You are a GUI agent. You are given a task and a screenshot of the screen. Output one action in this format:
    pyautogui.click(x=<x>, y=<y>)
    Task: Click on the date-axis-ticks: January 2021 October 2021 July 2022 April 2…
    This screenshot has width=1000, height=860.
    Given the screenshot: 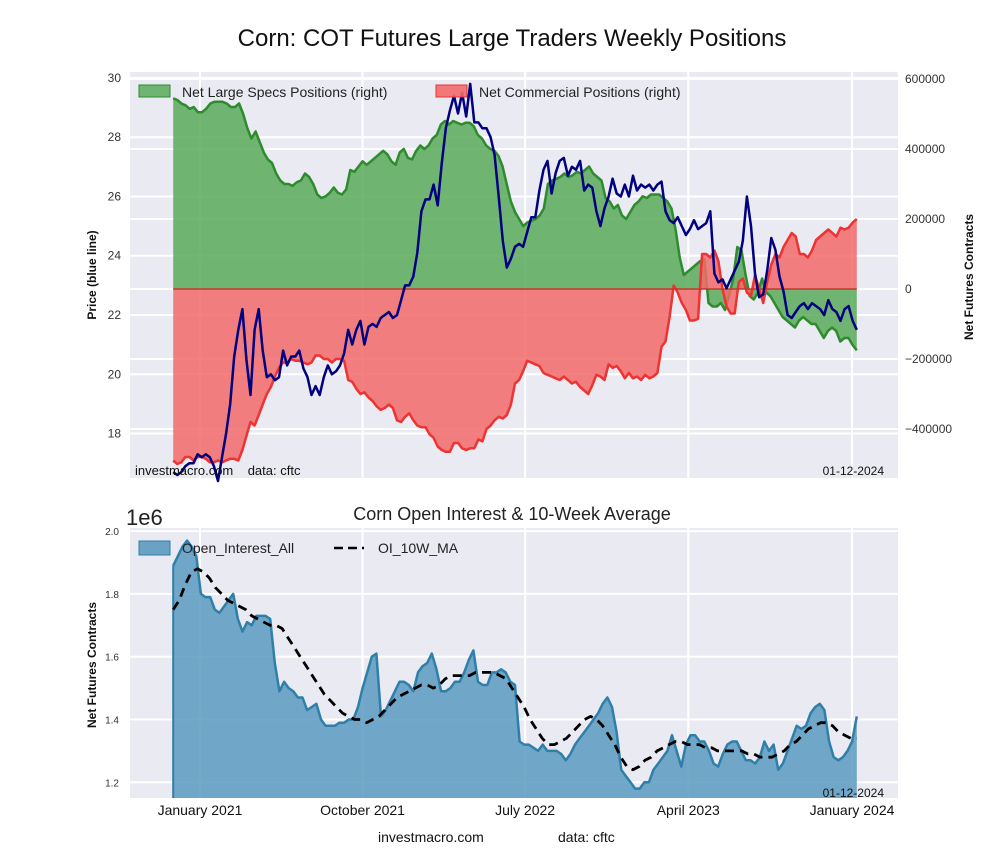 What is the action you would take?
    pyautogui.click(x=526, y=810)
    